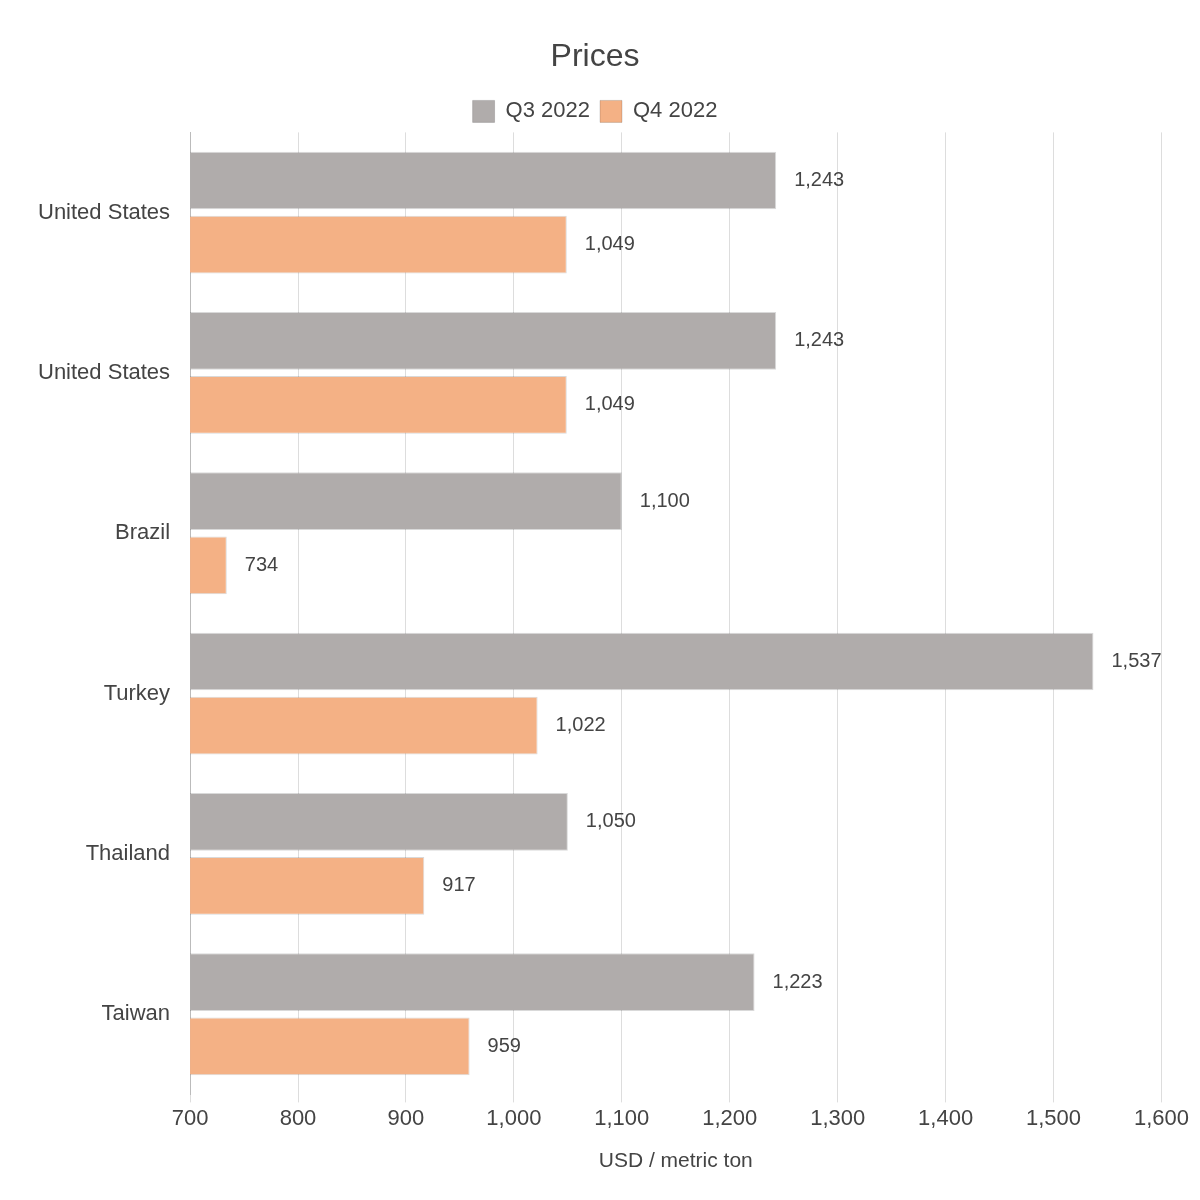 This screenshot has width=1200, height=1200. I want to click on data-label: 1,050, so click(610, 820).